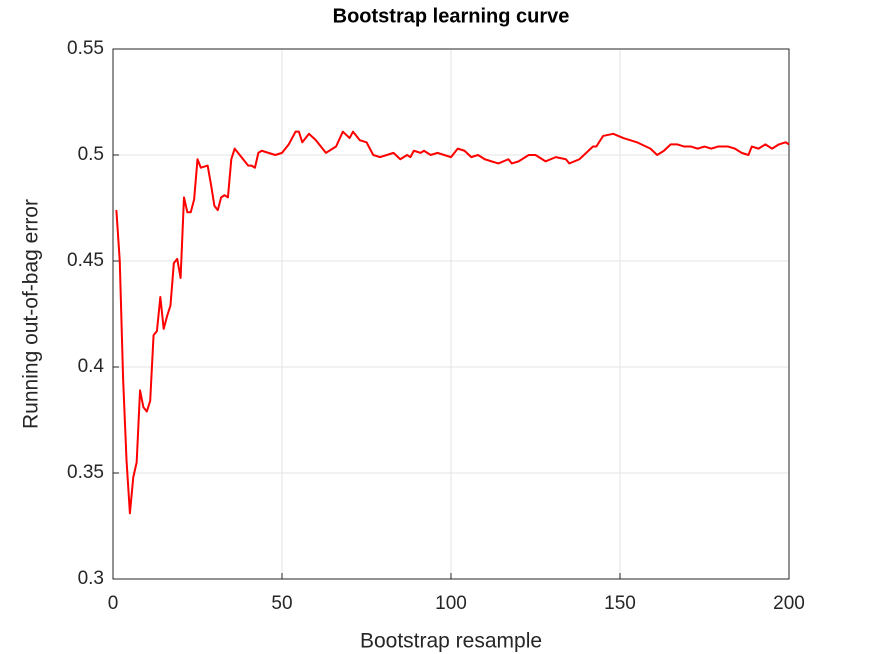 The height and width of the screenshot is (654, 872). What do you see at coordinates (85, 260) in the screenshot?
I see `y-tick-label: 0.45` at bounding box center [85, 260].